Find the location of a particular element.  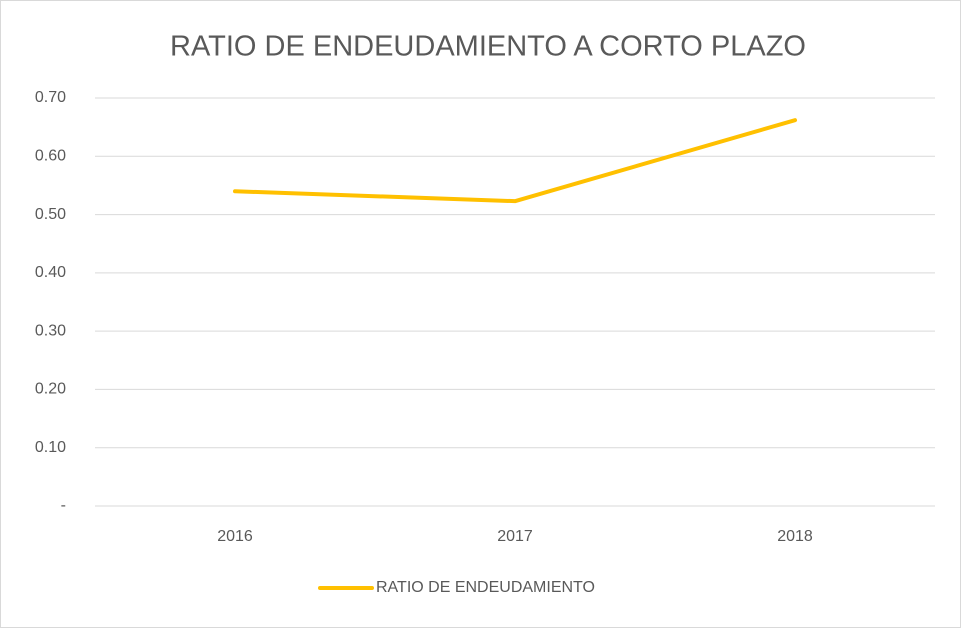

y-tick-label: 0.60 is located at coordinates (50, 156).